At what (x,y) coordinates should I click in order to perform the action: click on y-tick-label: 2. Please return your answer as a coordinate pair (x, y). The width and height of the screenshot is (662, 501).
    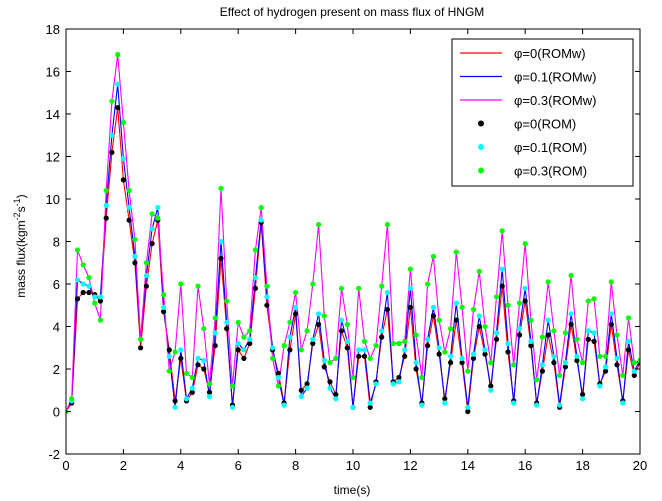
    Looking at the image, I should click on (56, 369).